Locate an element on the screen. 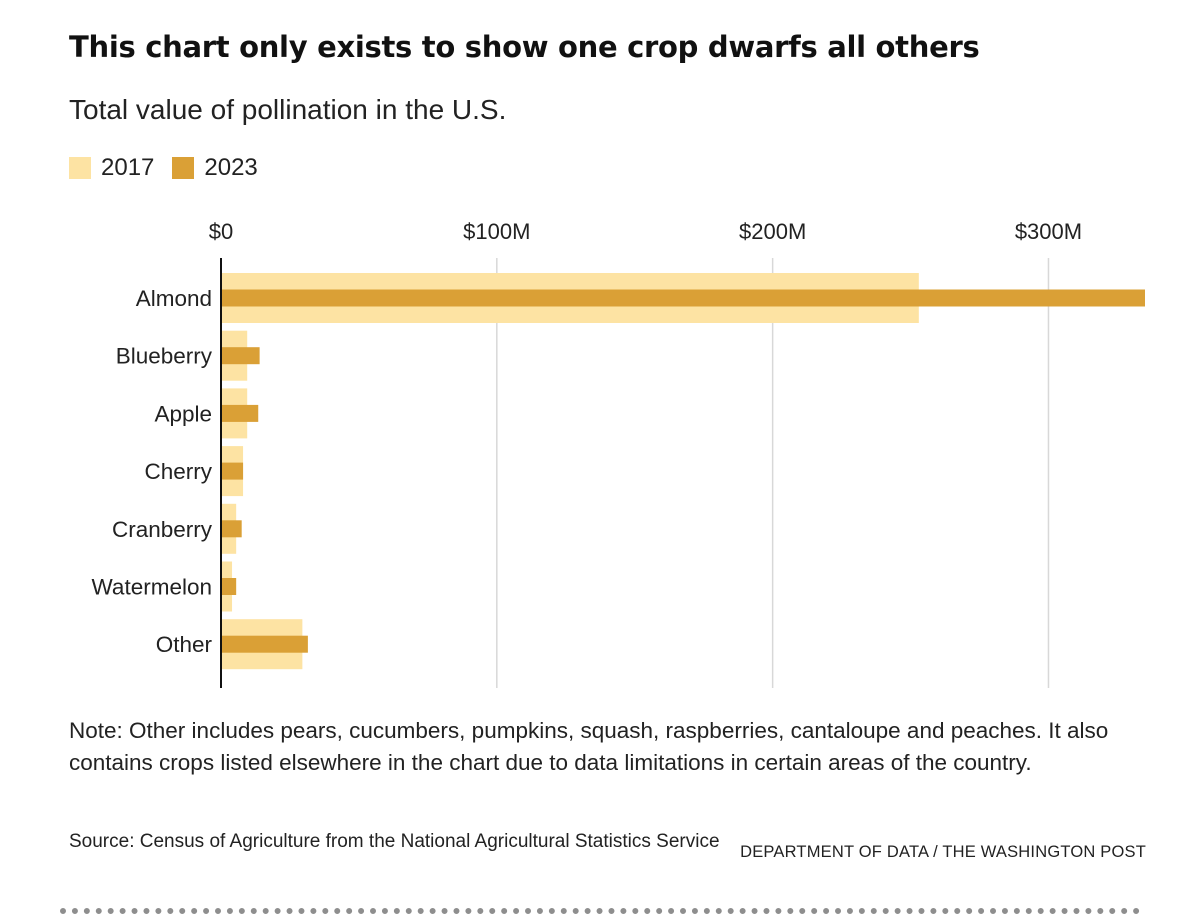  legend-item-2017: 2017 is located at coordinates (111, 168).